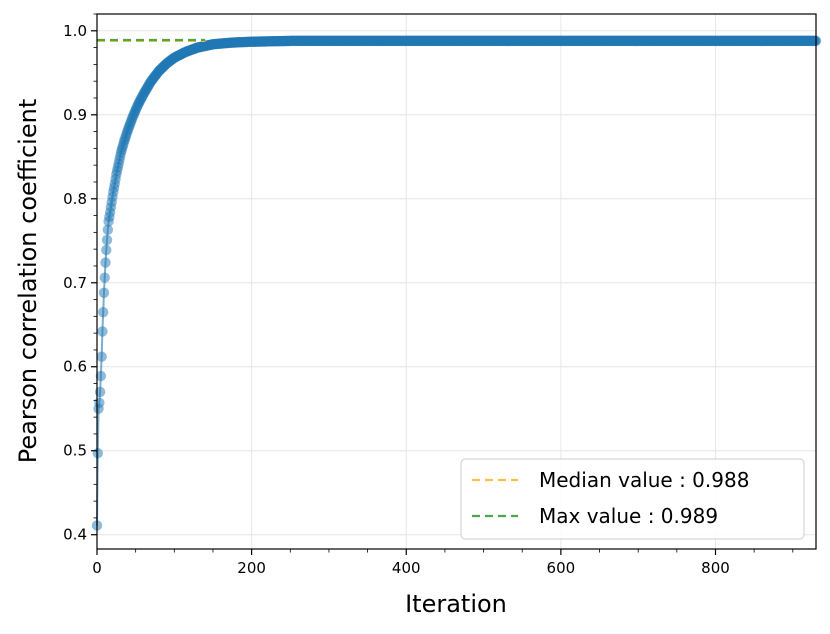 The height and width of the screenshot is (634, 830). What do you see at coordinates (151, 40) in the screenshot?
I see `reference-lines` at bounding box center [151, 40].